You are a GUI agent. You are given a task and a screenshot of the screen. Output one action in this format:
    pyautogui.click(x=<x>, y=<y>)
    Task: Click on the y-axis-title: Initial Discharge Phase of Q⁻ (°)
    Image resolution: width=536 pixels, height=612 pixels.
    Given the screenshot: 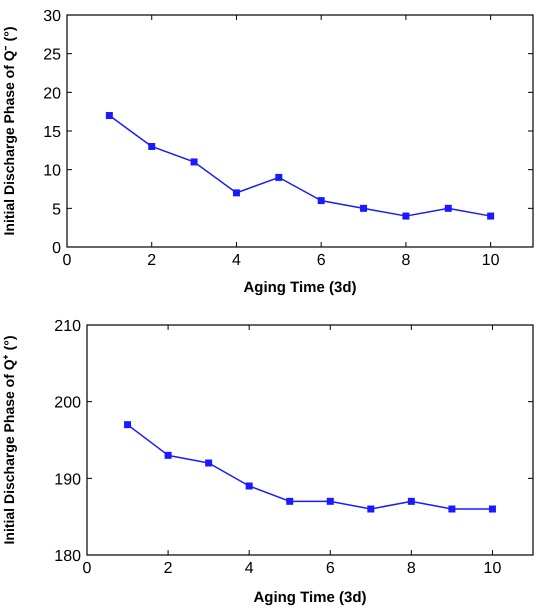 What is the action you would take?
    pyautogui.click(x=9, y=131)
    